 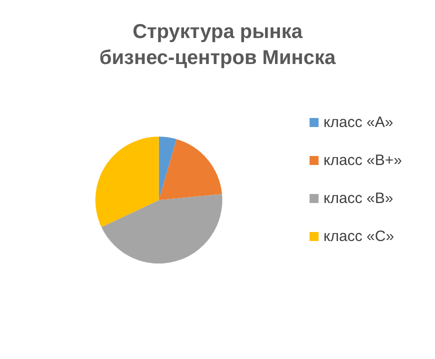 I want to click on legend-label: класс «B», so click(x=359, y=198).